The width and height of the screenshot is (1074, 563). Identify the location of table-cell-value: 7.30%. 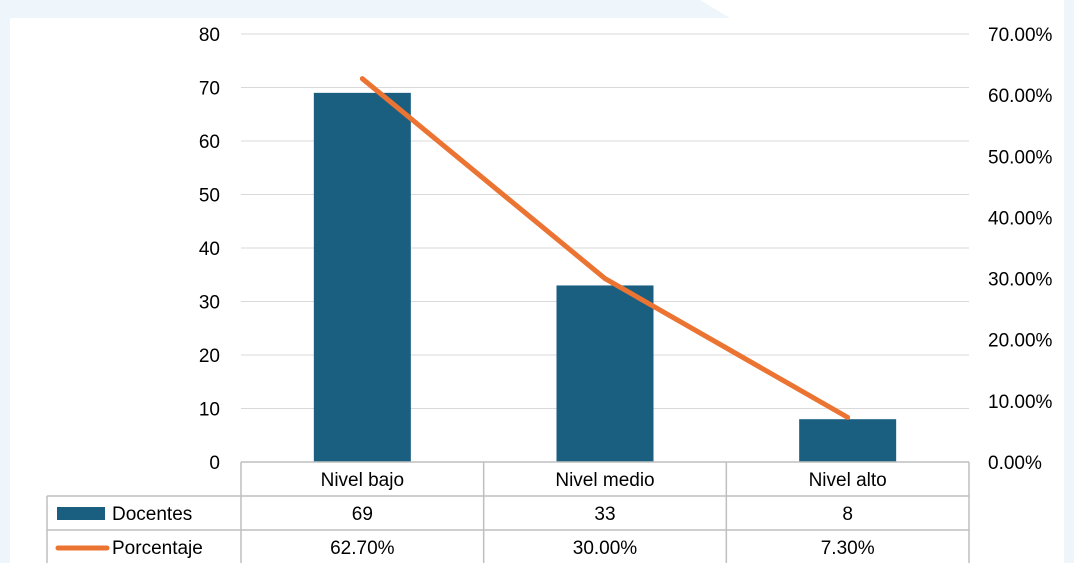
(848, 548).